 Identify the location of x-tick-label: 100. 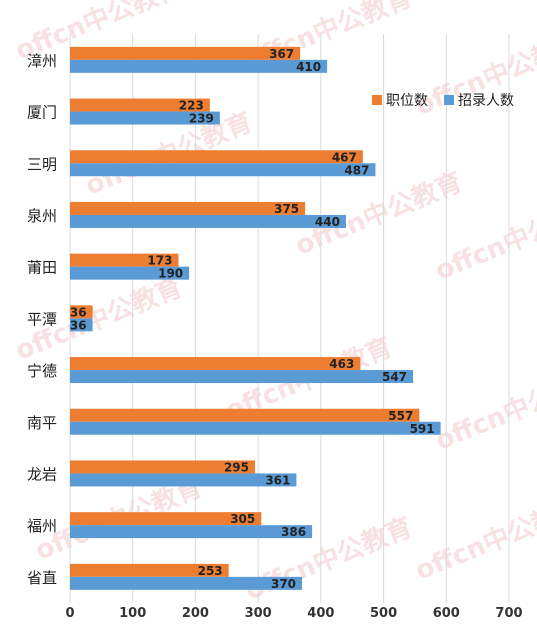
(132, 613).